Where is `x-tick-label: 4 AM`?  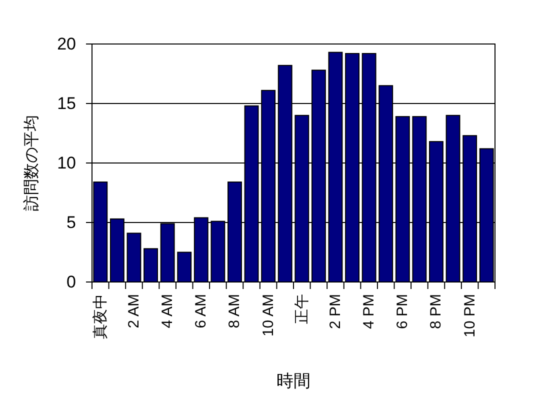
x-tick-label: 4 AM is located at coordinates (167, 311).